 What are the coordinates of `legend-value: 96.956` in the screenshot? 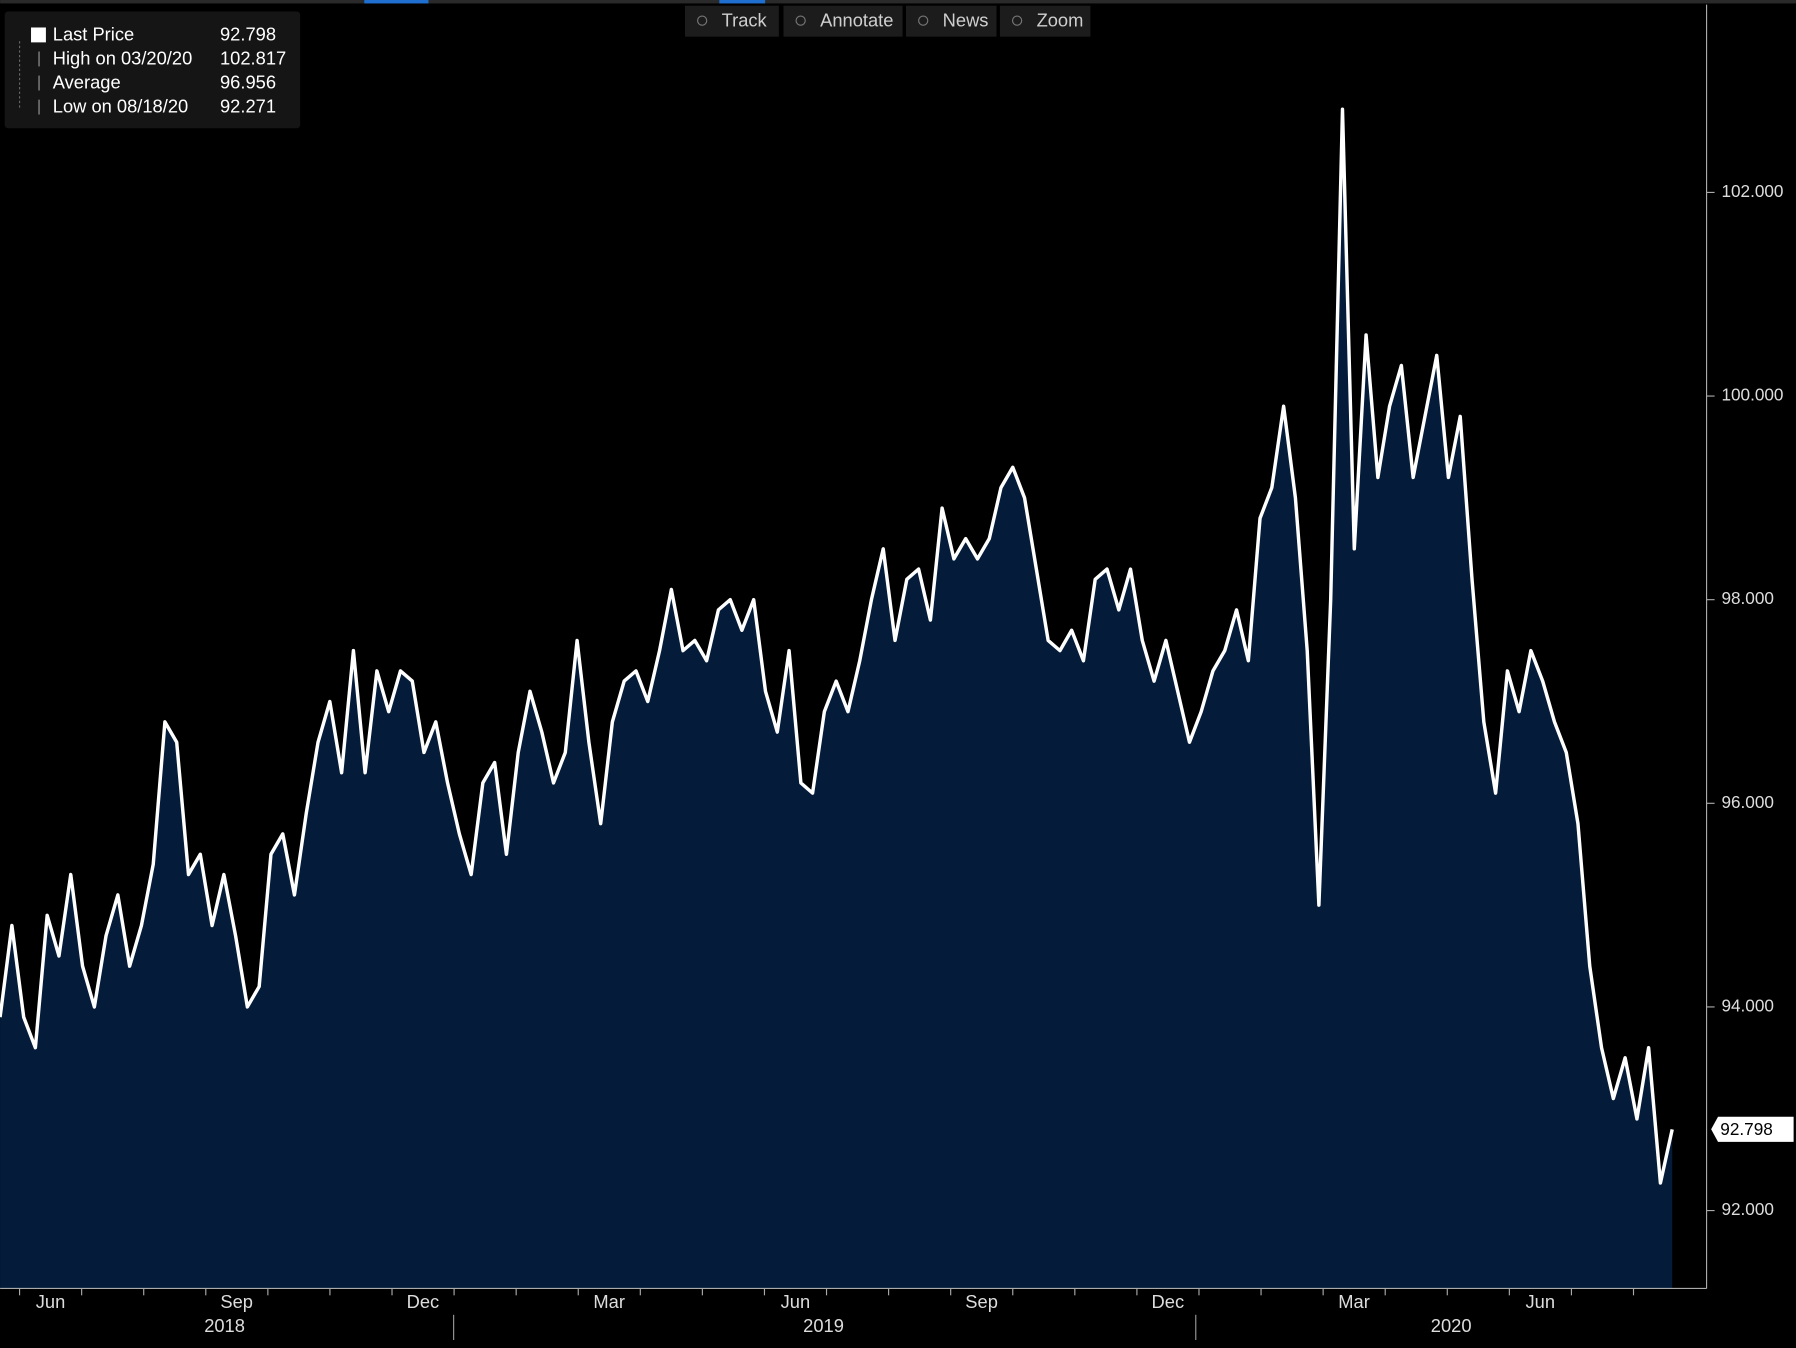 It's located at (248, 81).